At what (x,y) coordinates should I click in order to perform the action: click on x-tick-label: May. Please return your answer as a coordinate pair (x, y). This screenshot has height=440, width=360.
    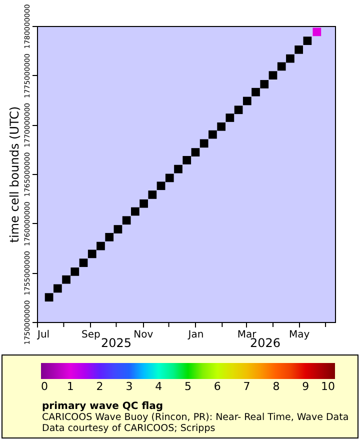
    Looking at the image, I should click on (299, 335).